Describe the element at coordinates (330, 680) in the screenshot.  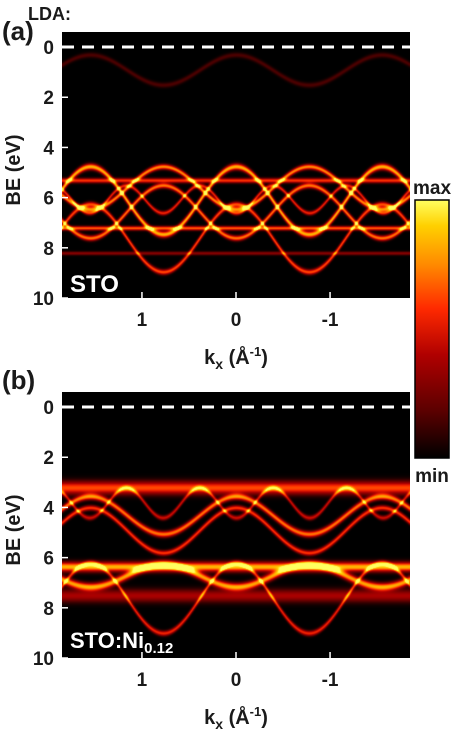
I see `panel-b-xtick-label: -1` at that location.